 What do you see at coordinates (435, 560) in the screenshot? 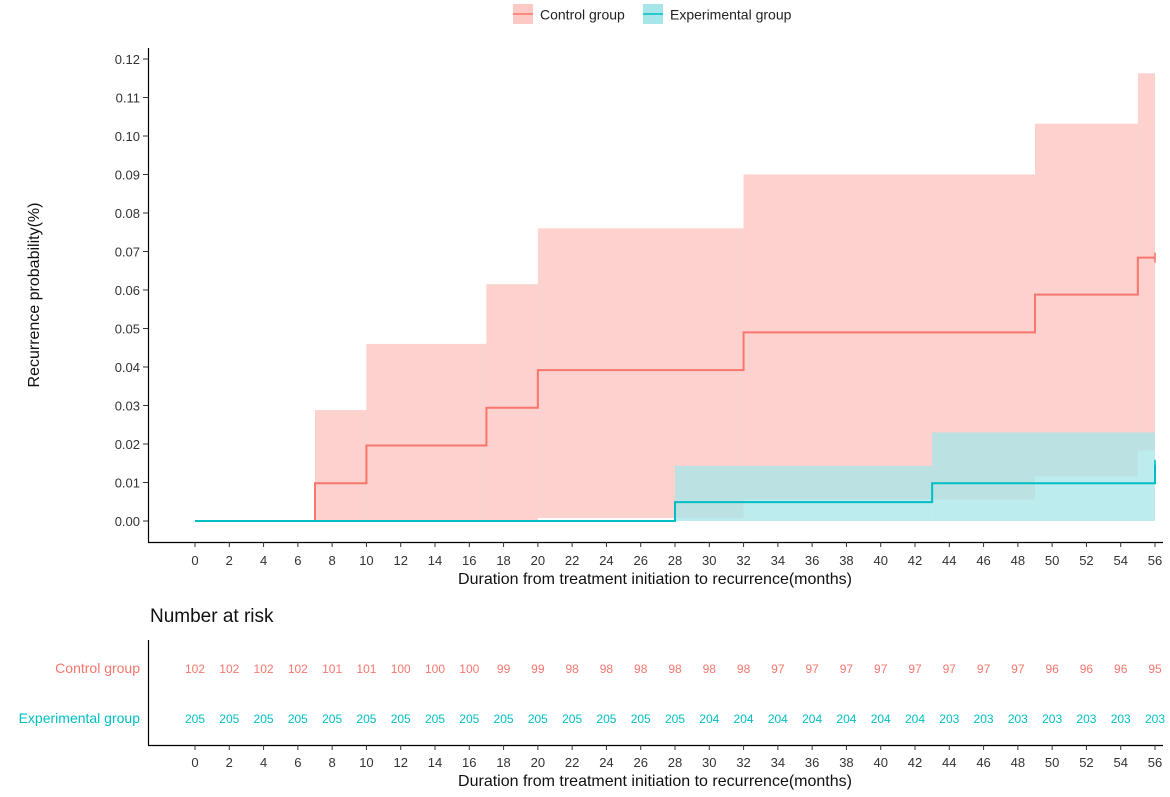
I see `x-tick-label-7: 14` at bounding box center [435, 560].